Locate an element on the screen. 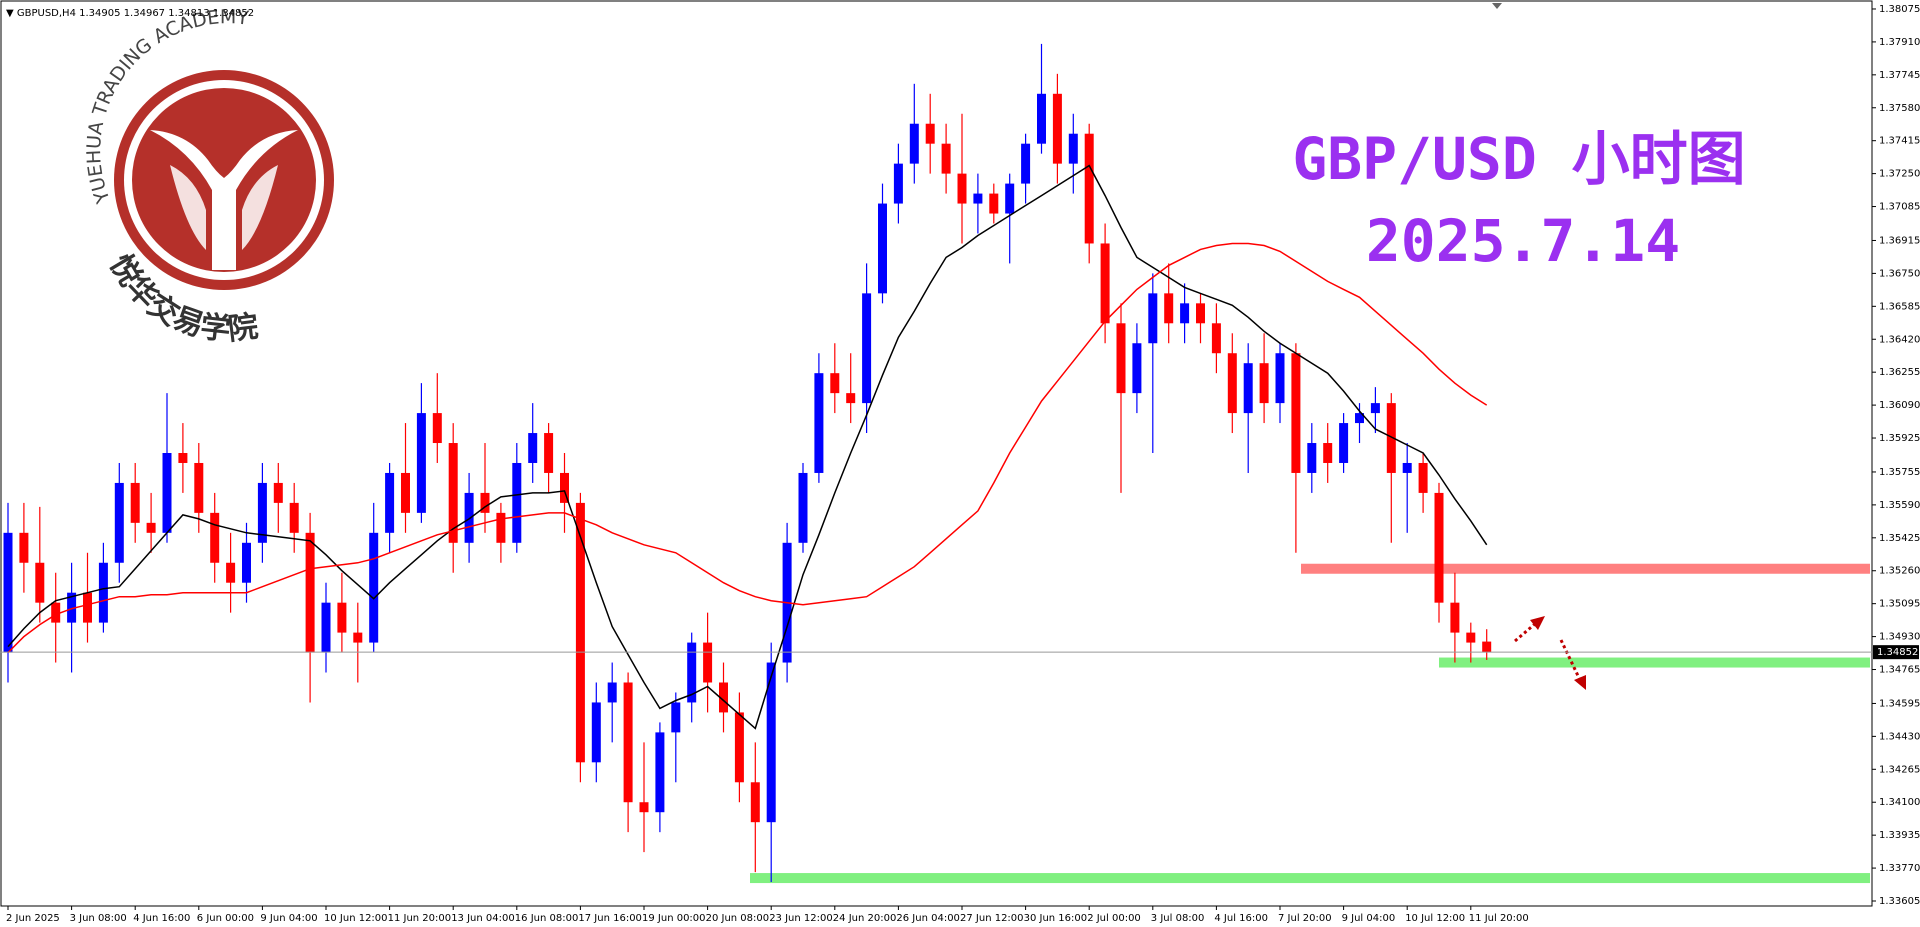 Image resolution: width=1920 pixels, height=927 pixels. x-tick-label: 17 Jun 16:00 is located at coordinates (610, 918).